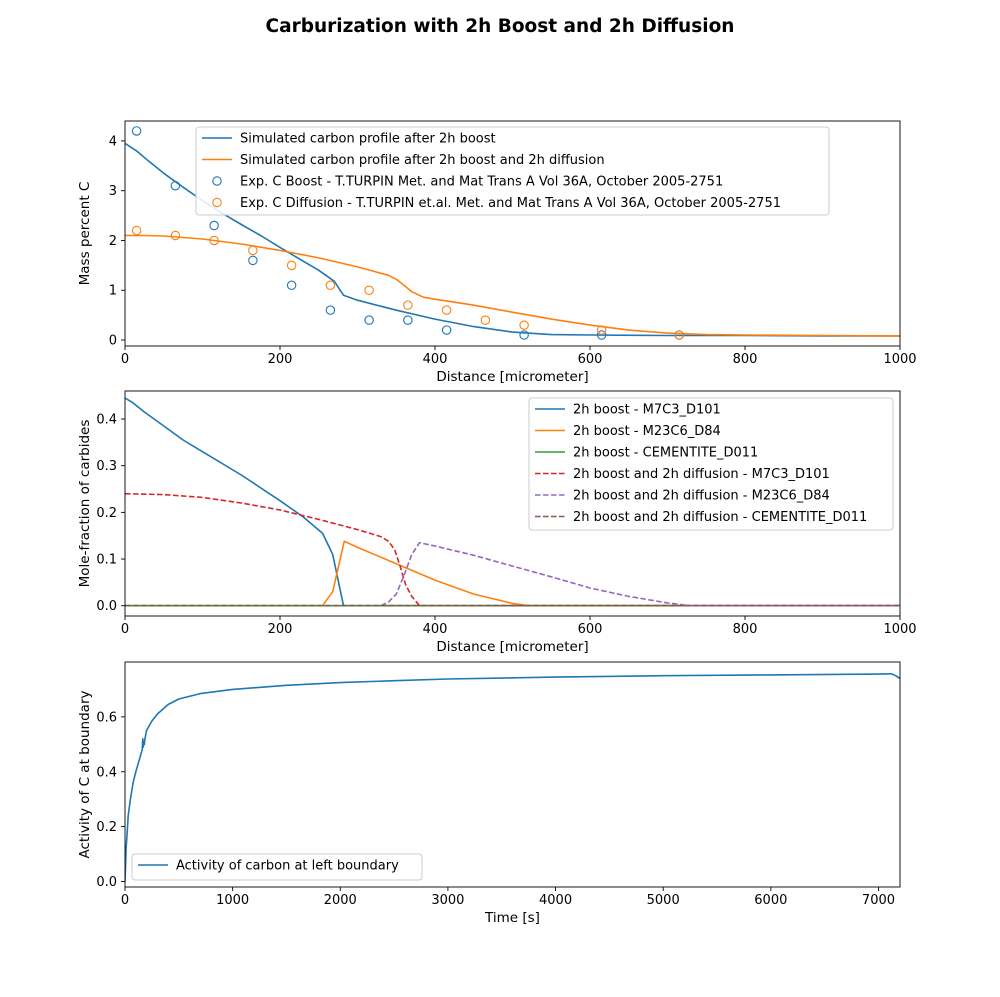 The height and width of the screenshot is (997, 1000). Describe the element at coordinates (85, 775) in the screenshot. I see `y-axis-label: Activity of C at boundary` at that location.